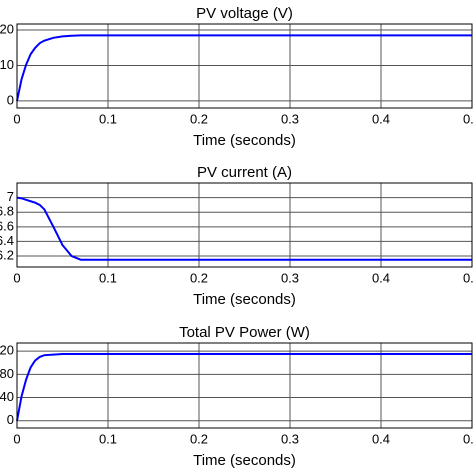 Image resolution: width=474 pixels, height=474 pixels. I want to click on y-tick-label: 6.2, so click(7, 254).